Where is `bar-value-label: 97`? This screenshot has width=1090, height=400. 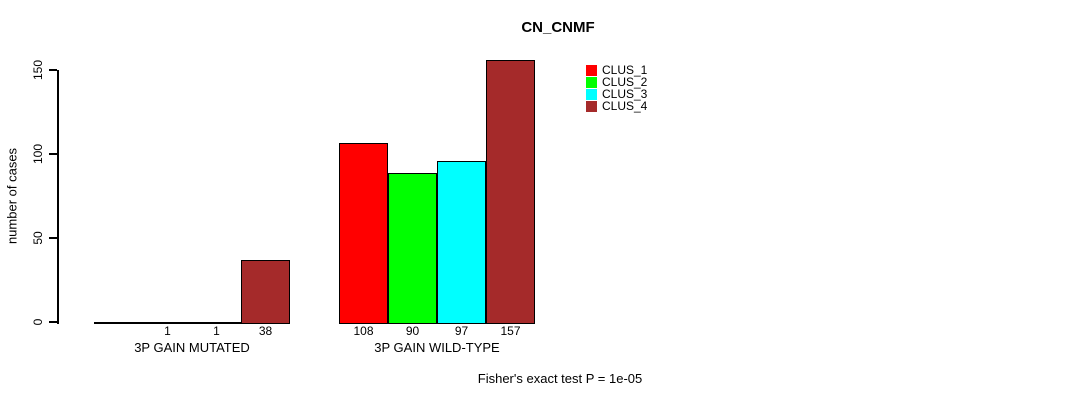 bar-value-label: 97 is located at coordinates (461, 331).